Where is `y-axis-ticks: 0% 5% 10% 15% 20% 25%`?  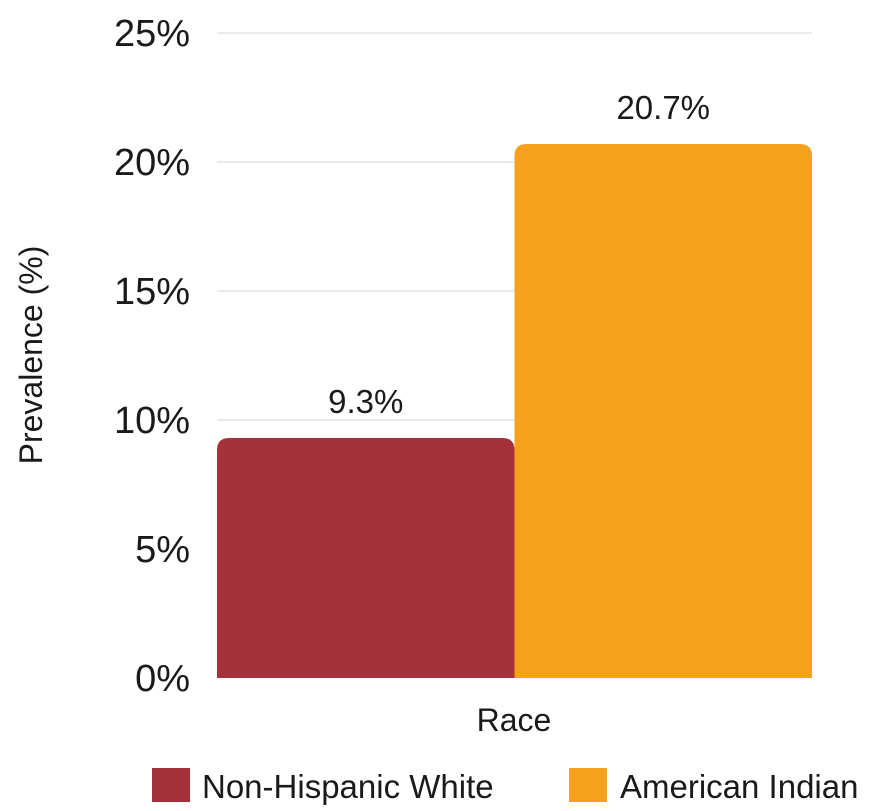 y-axis-ticks: 0% 5% 10% 15% 20% 25% is located at coordinates (152, 356).